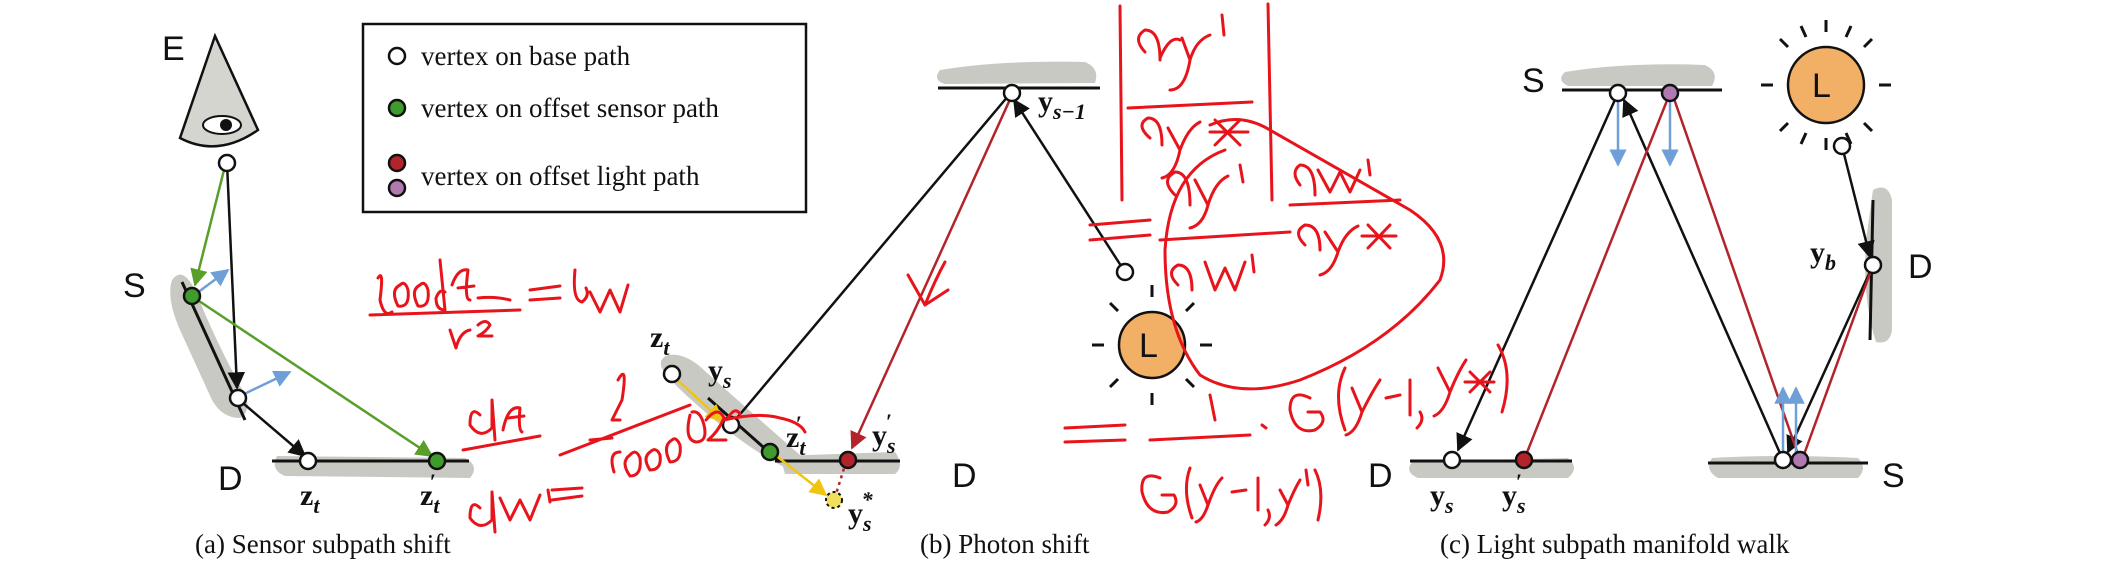 Image resolution: width=2105 pixels, height=586 pixels. What do you see at coordinates (471, 335) in the screenshot?
I see `hand-r2` at bounding box center [471, 335].